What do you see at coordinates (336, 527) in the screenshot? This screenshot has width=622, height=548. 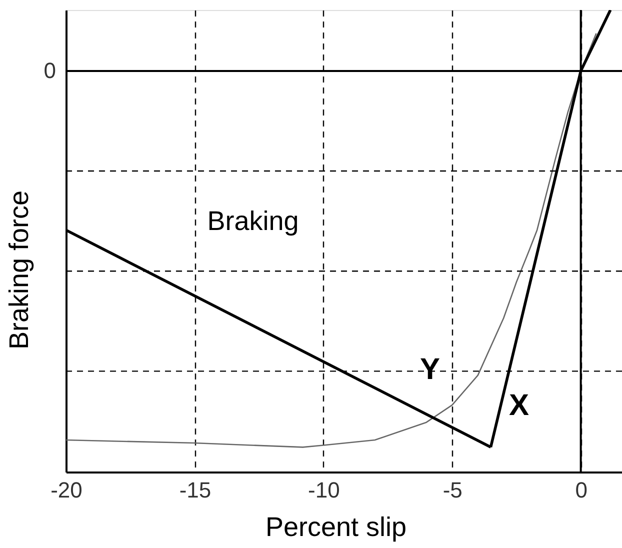 I see `x-axis-title: Percent slip` at bounding box center [336, 527].